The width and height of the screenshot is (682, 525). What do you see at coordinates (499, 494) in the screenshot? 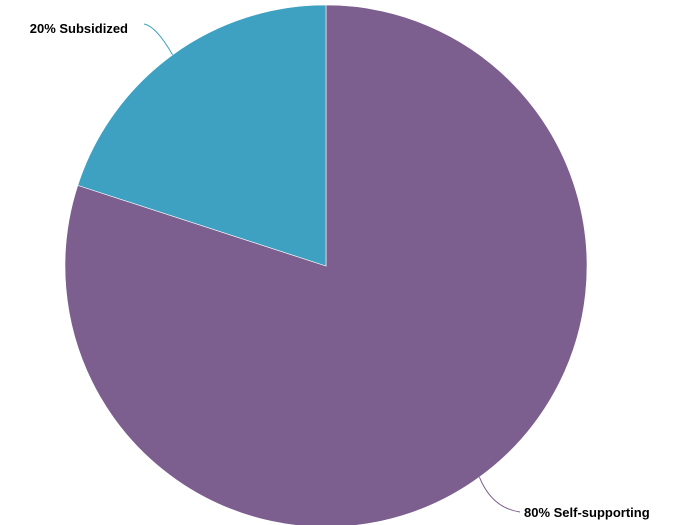
I see `leader-line-self-supporting` at bounding box center [499, 494].